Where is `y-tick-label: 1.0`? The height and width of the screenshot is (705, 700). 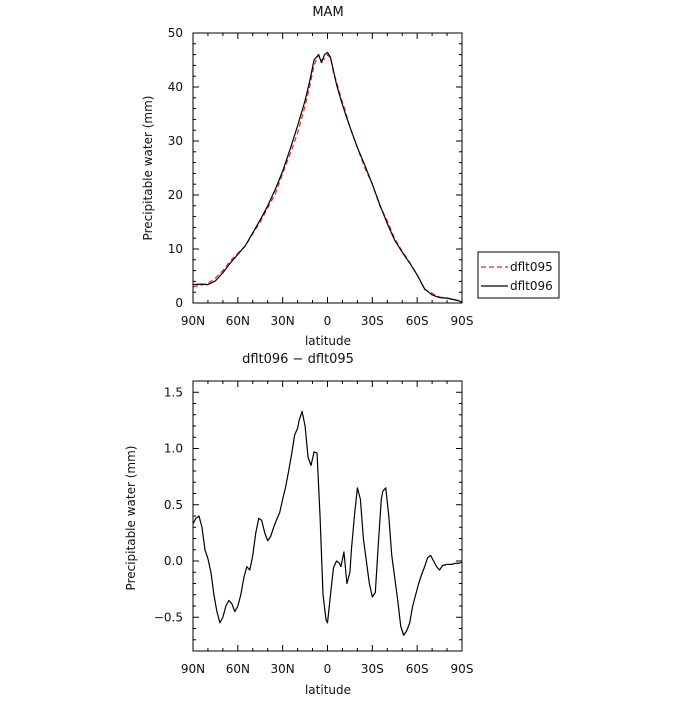 y-tick-label: 1.0 is located at coordinates (173, 449).